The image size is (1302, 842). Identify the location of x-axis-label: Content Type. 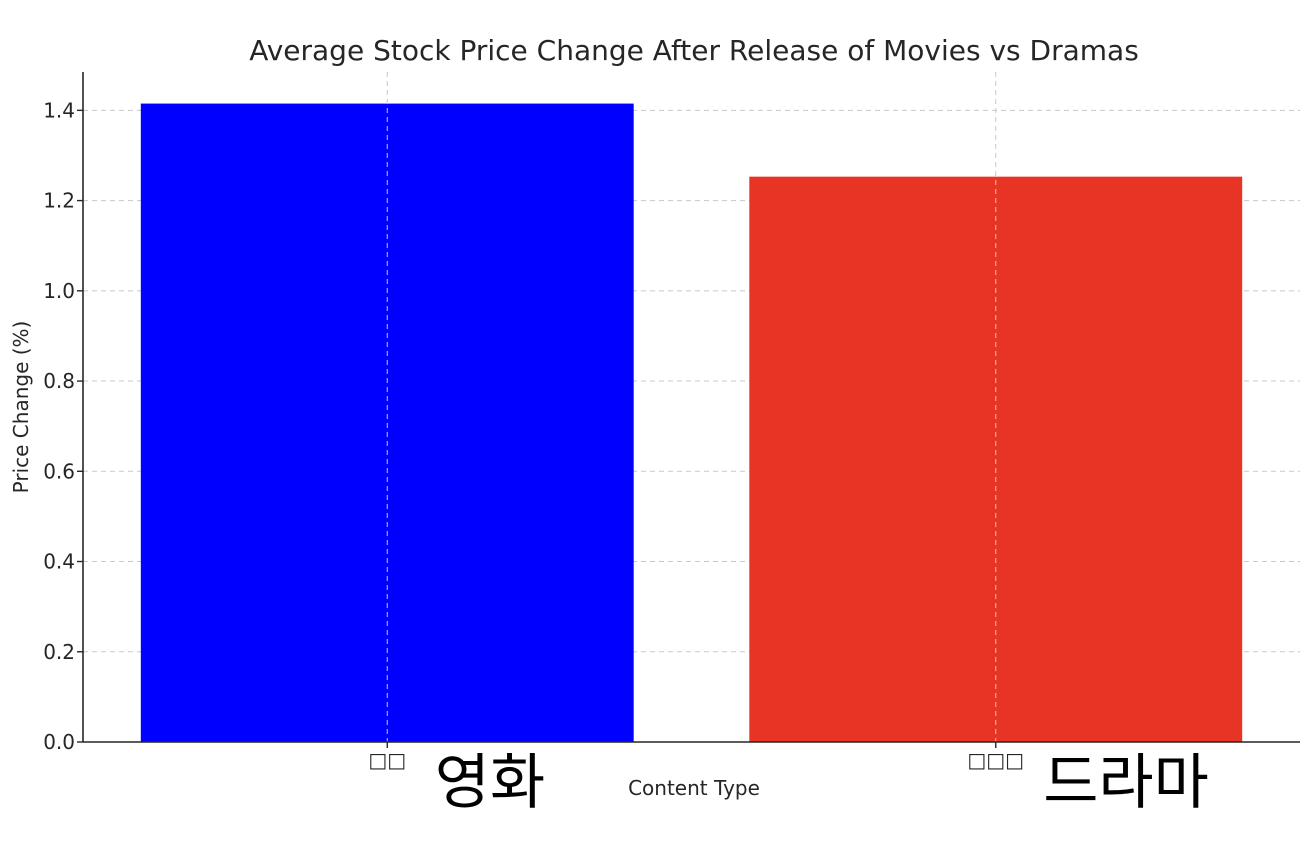
(694, 788).